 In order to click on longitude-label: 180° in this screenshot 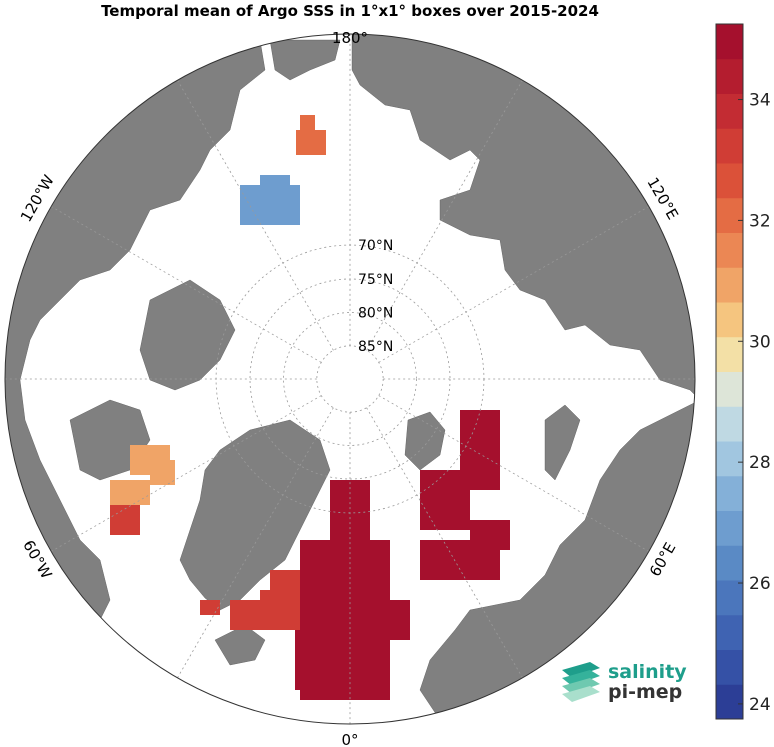, I will do `click(350, 38)`.